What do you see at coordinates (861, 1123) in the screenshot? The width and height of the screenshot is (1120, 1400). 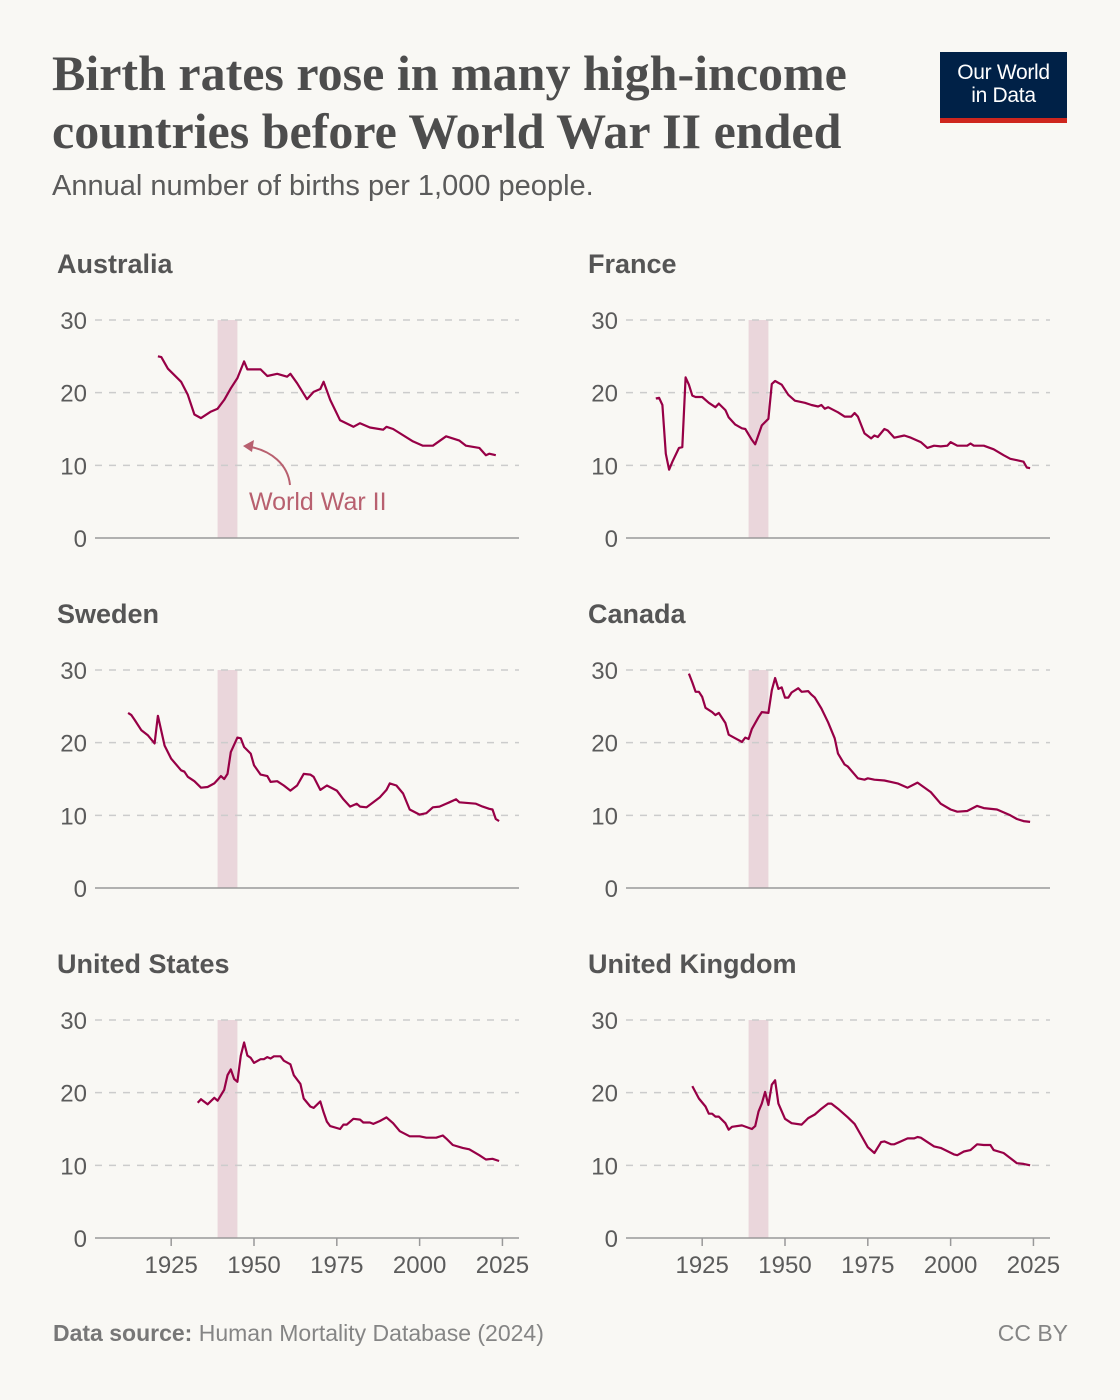 I see `series-line-united-kingdom` at bounding box center [861, 1123].